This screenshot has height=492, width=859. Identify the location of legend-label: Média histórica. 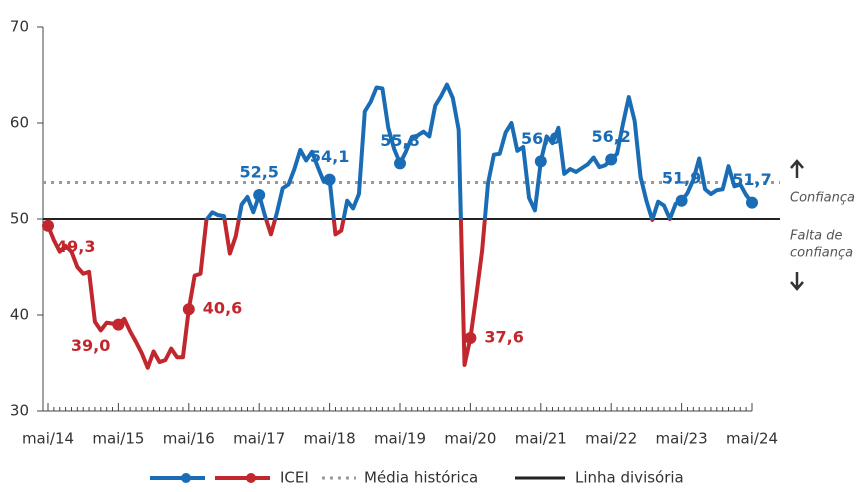
(421, 478).